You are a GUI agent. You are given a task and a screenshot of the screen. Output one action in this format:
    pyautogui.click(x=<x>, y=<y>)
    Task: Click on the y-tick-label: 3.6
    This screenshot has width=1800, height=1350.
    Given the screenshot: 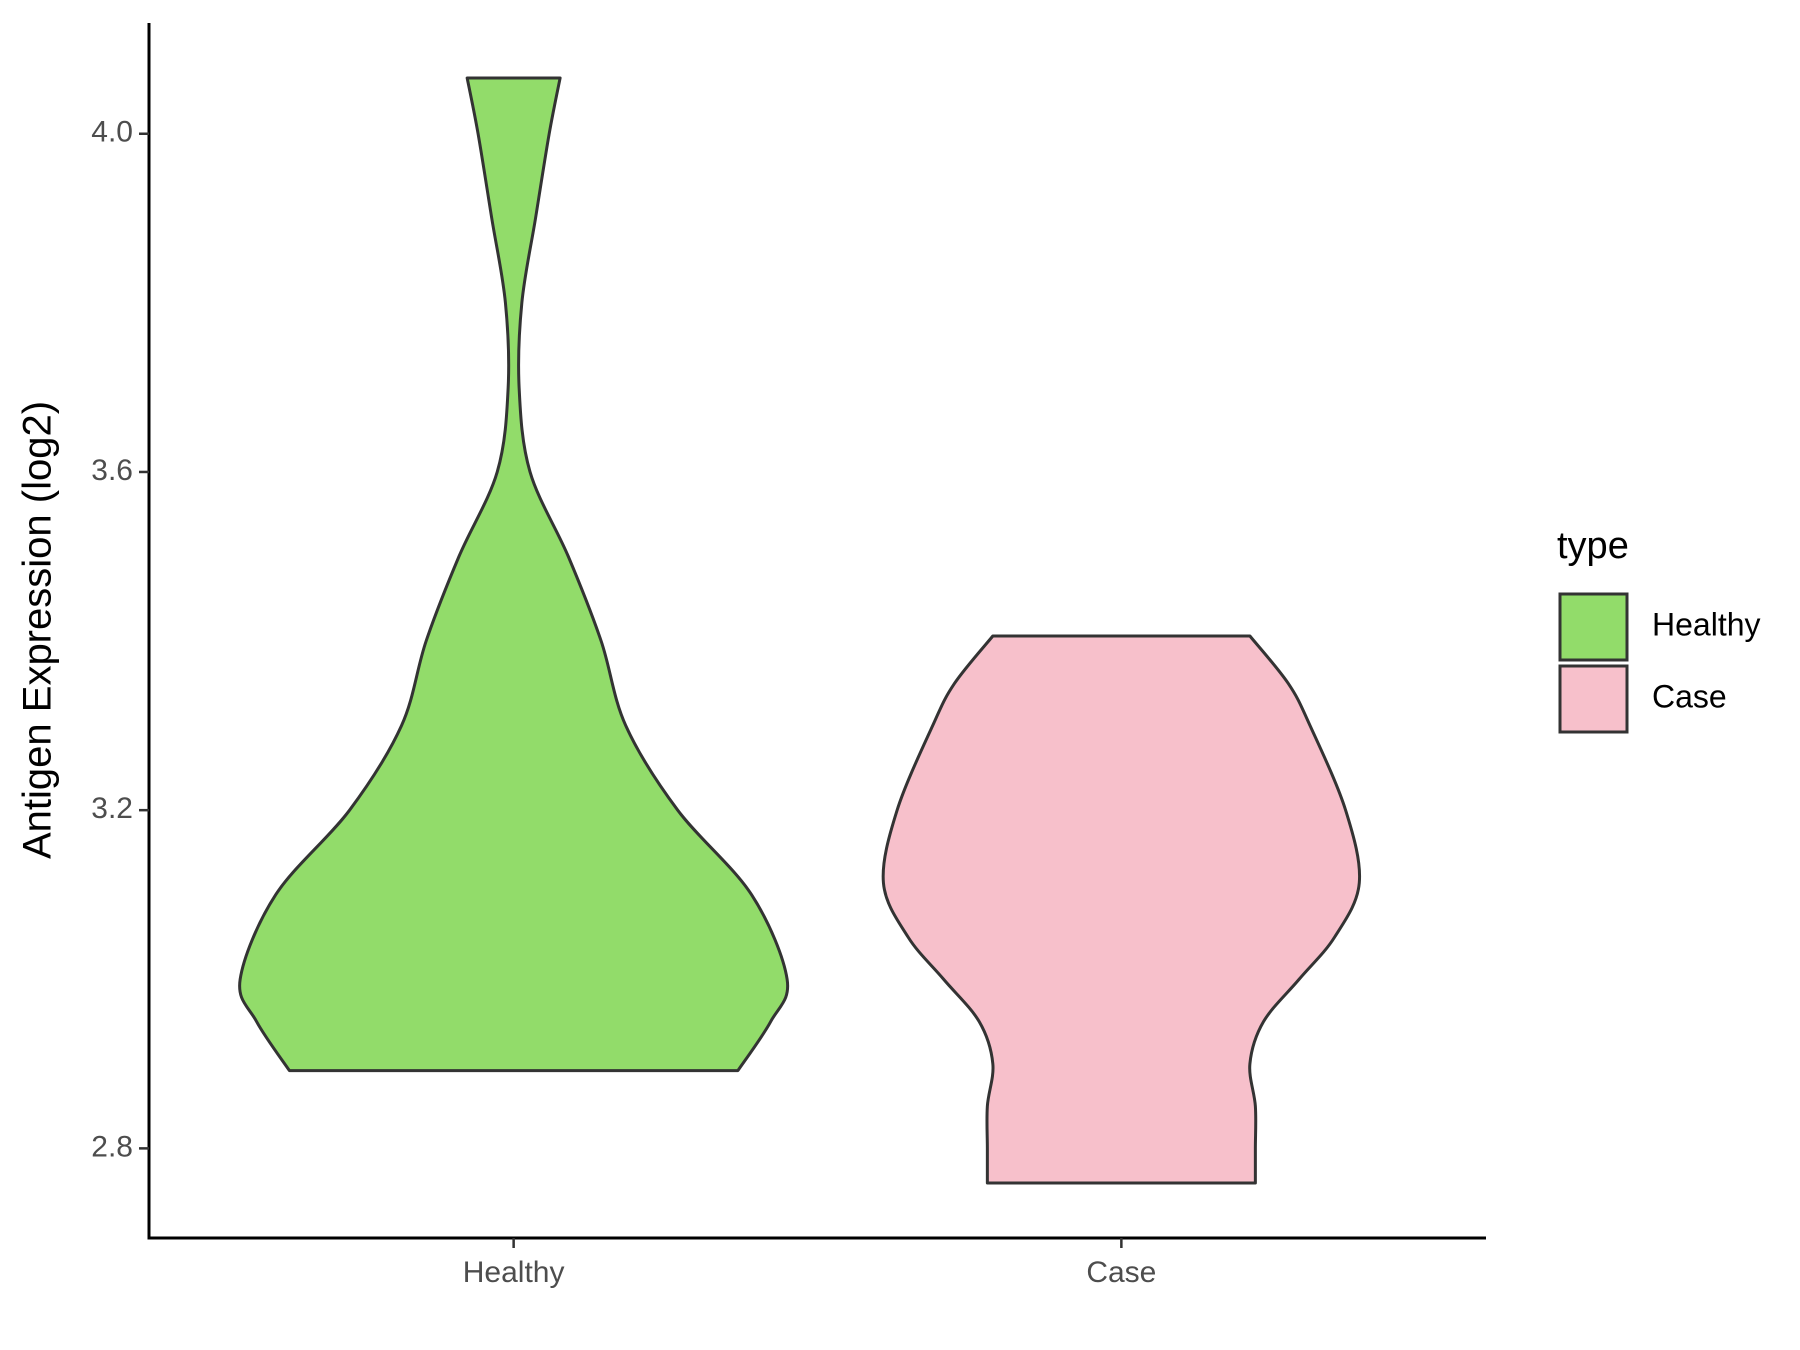 What is the action you would take?
    pyautogui.click(x=112, y=470)
    